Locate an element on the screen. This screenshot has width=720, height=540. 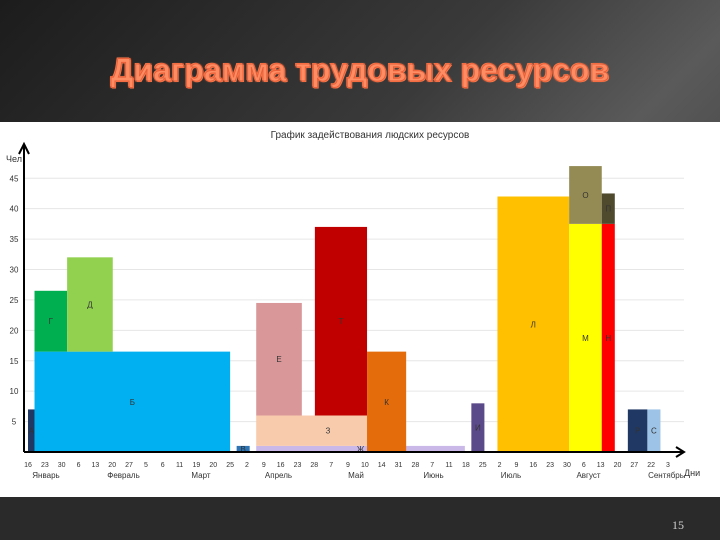
block-label: Л is located at coordinates (533, 324).